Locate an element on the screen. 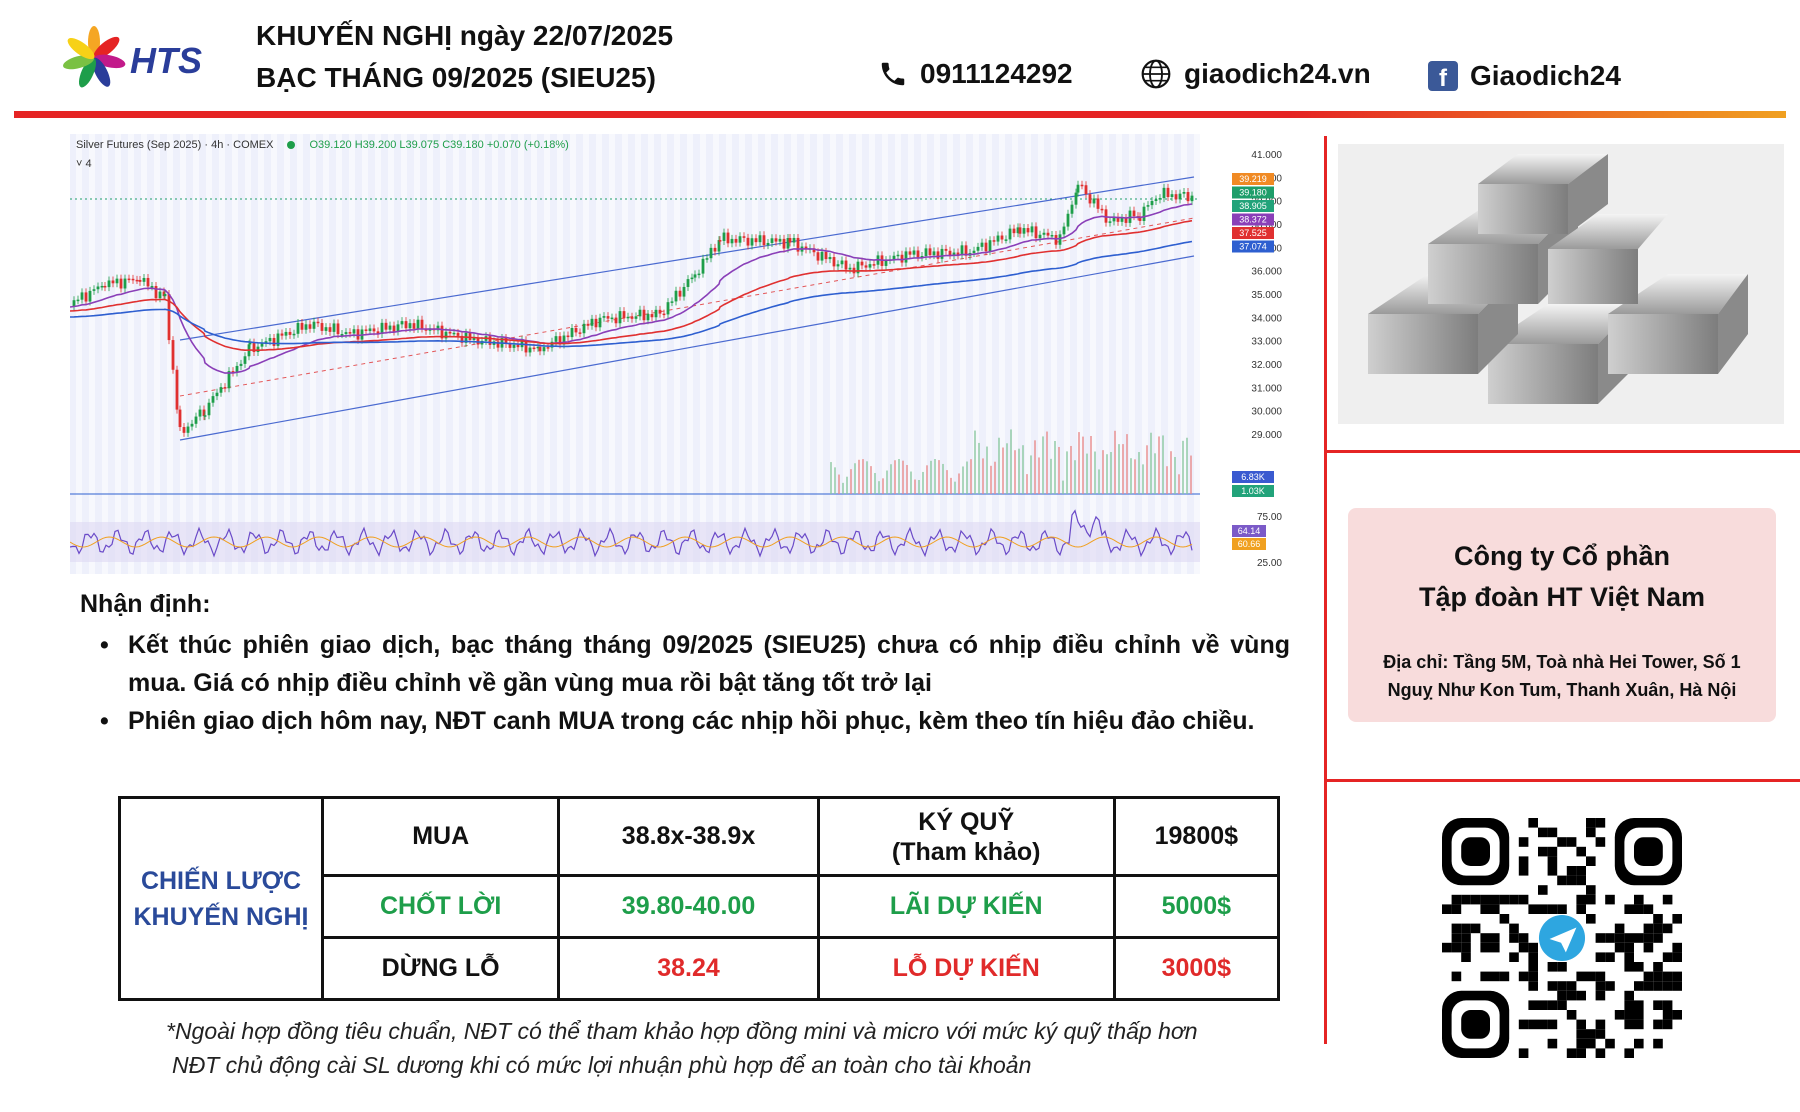 The width and height of the screenshot is (1800, 1112). column-divider is located at coordinates (1325, 590).